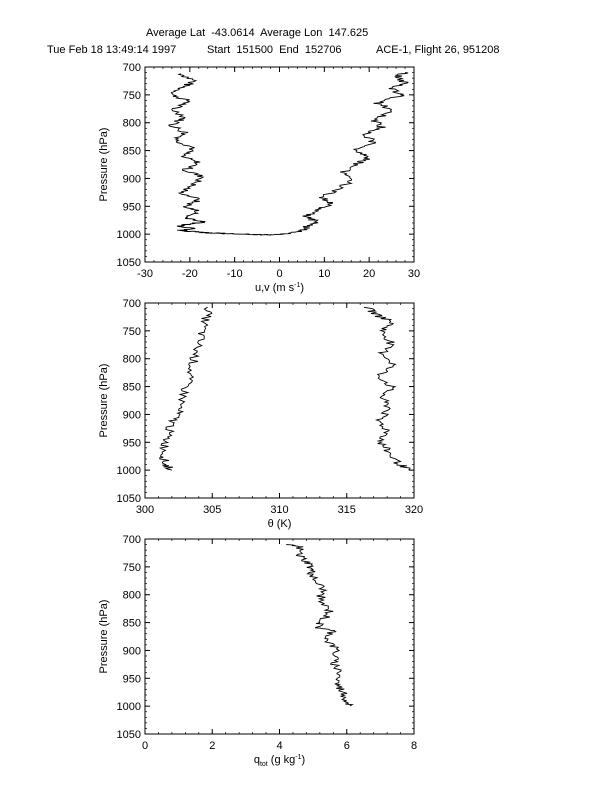 The height and width of the screenshot is (792, 612). Describe the element at coordinates (438, 50) in the screenshot. I see `header-flight: ACE-1, Flight 26, 951208` at that location.